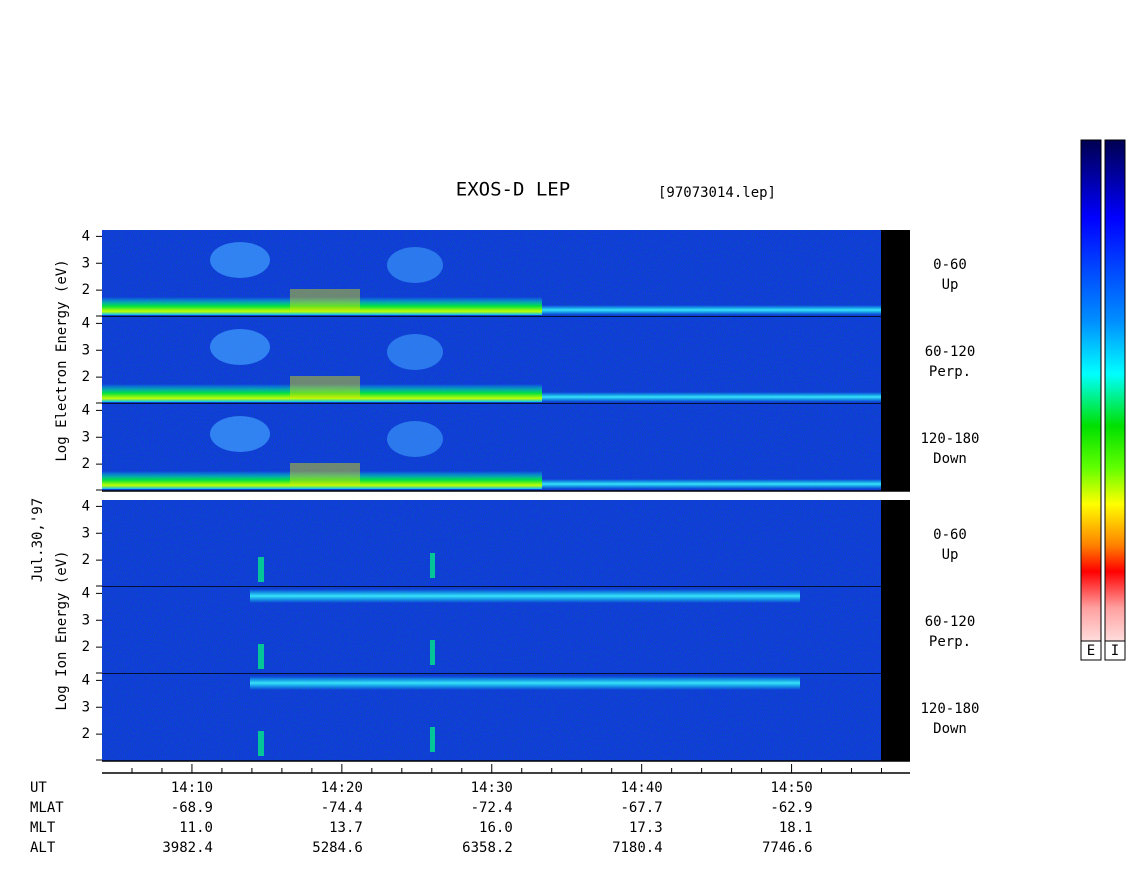 This screenshot has width=1130, height=875. Describe the element at coordinates (487, 848) in the screenshot. I see `orbit-value: 6358.2` at that location.